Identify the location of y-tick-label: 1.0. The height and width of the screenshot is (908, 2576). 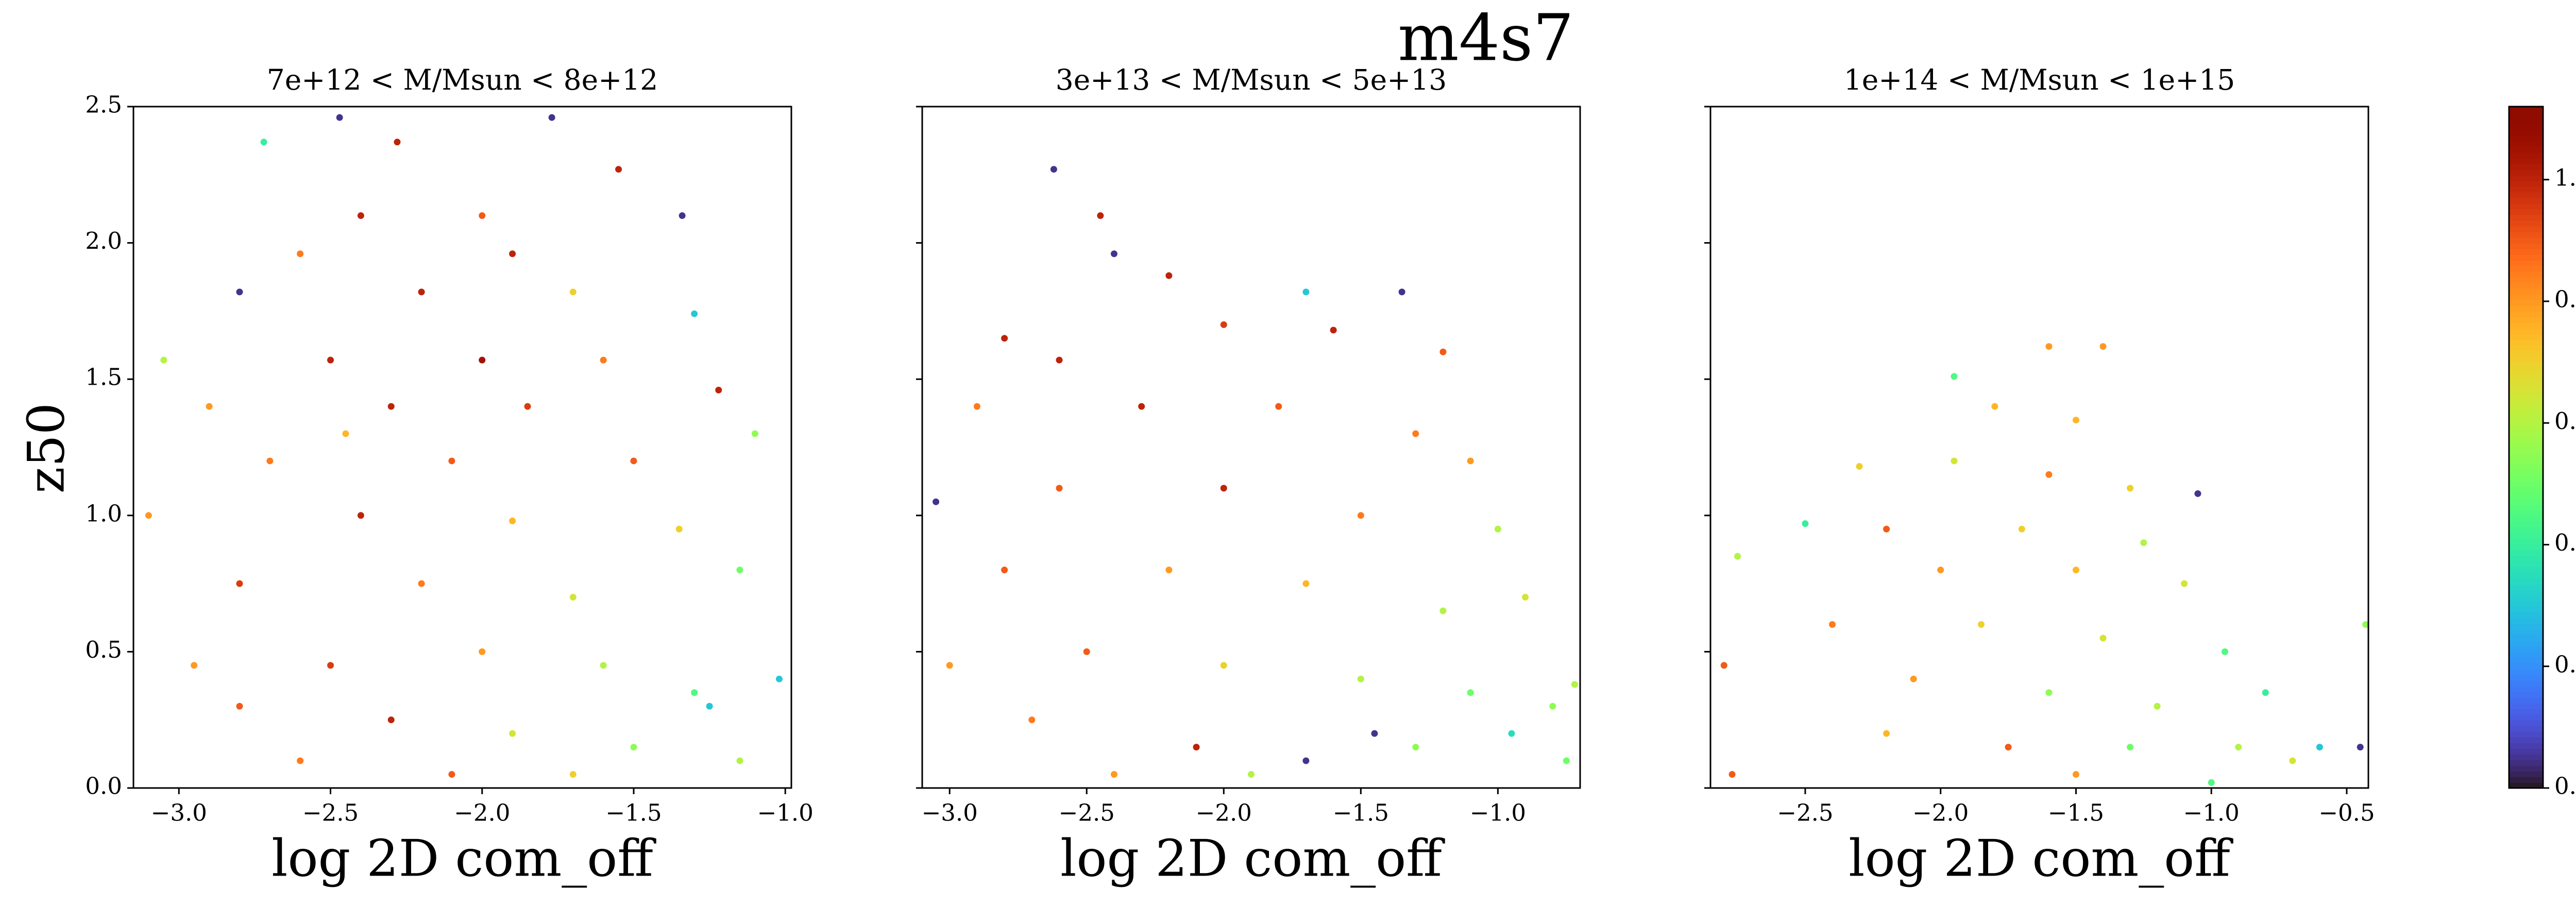
(103, 513).